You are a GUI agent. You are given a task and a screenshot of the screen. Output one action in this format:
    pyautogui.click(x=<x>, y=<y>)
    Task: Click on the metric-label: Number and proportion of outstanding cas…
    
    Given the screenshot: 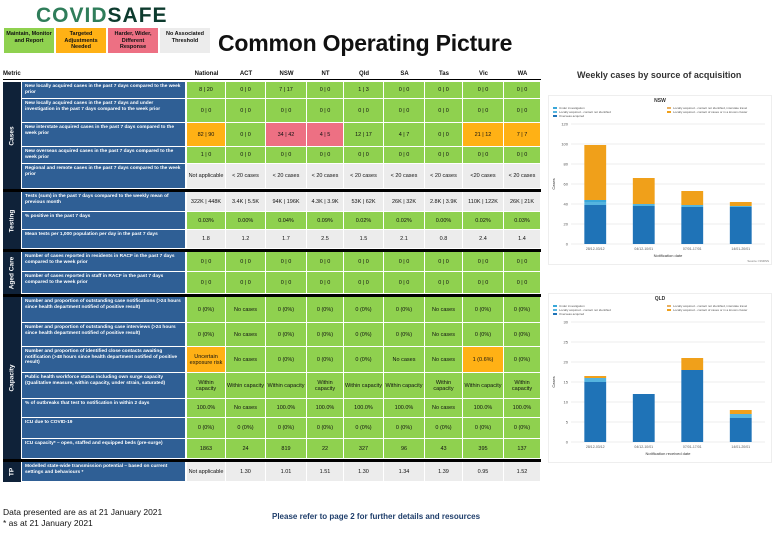 What is the action you would take?
    pyautogui.click(x=103, y=310)
    